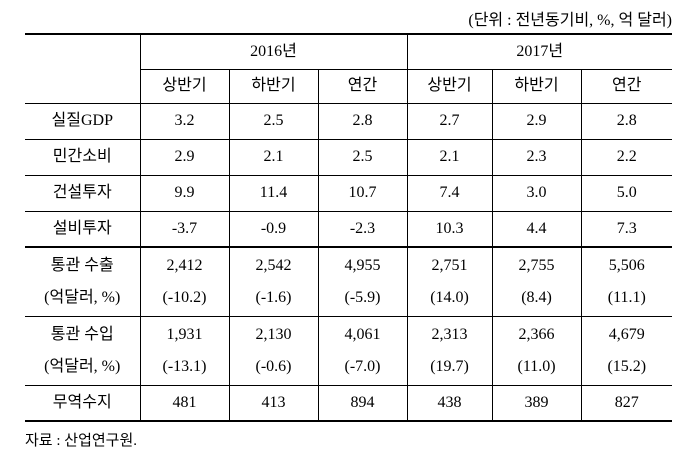  Describe the element at coordinates (273, 402) in the screenshot. I see `cell: 413` at that location.